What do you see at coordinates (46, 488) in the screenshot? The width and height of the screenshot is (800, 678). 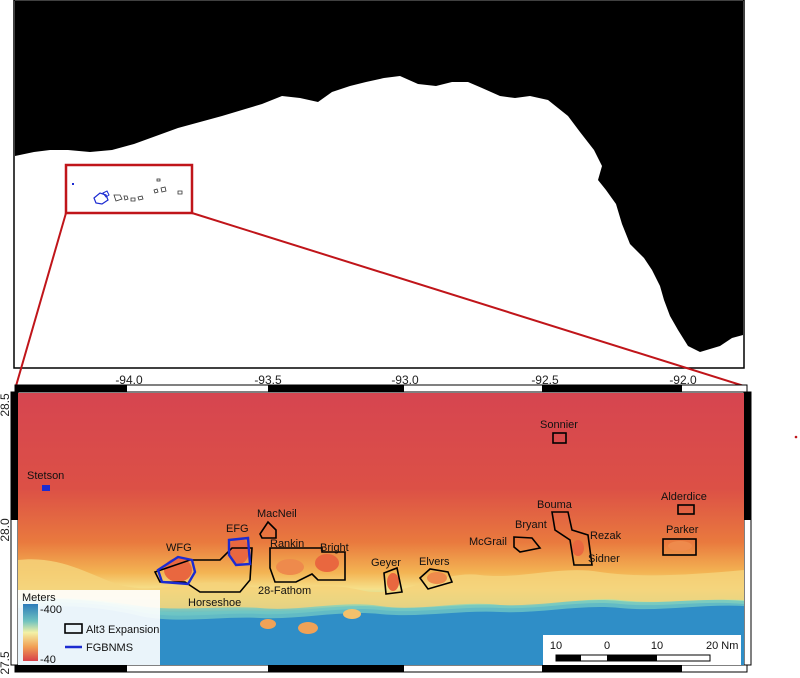 I see `stetson-marker` at bounding box center [46, 488].